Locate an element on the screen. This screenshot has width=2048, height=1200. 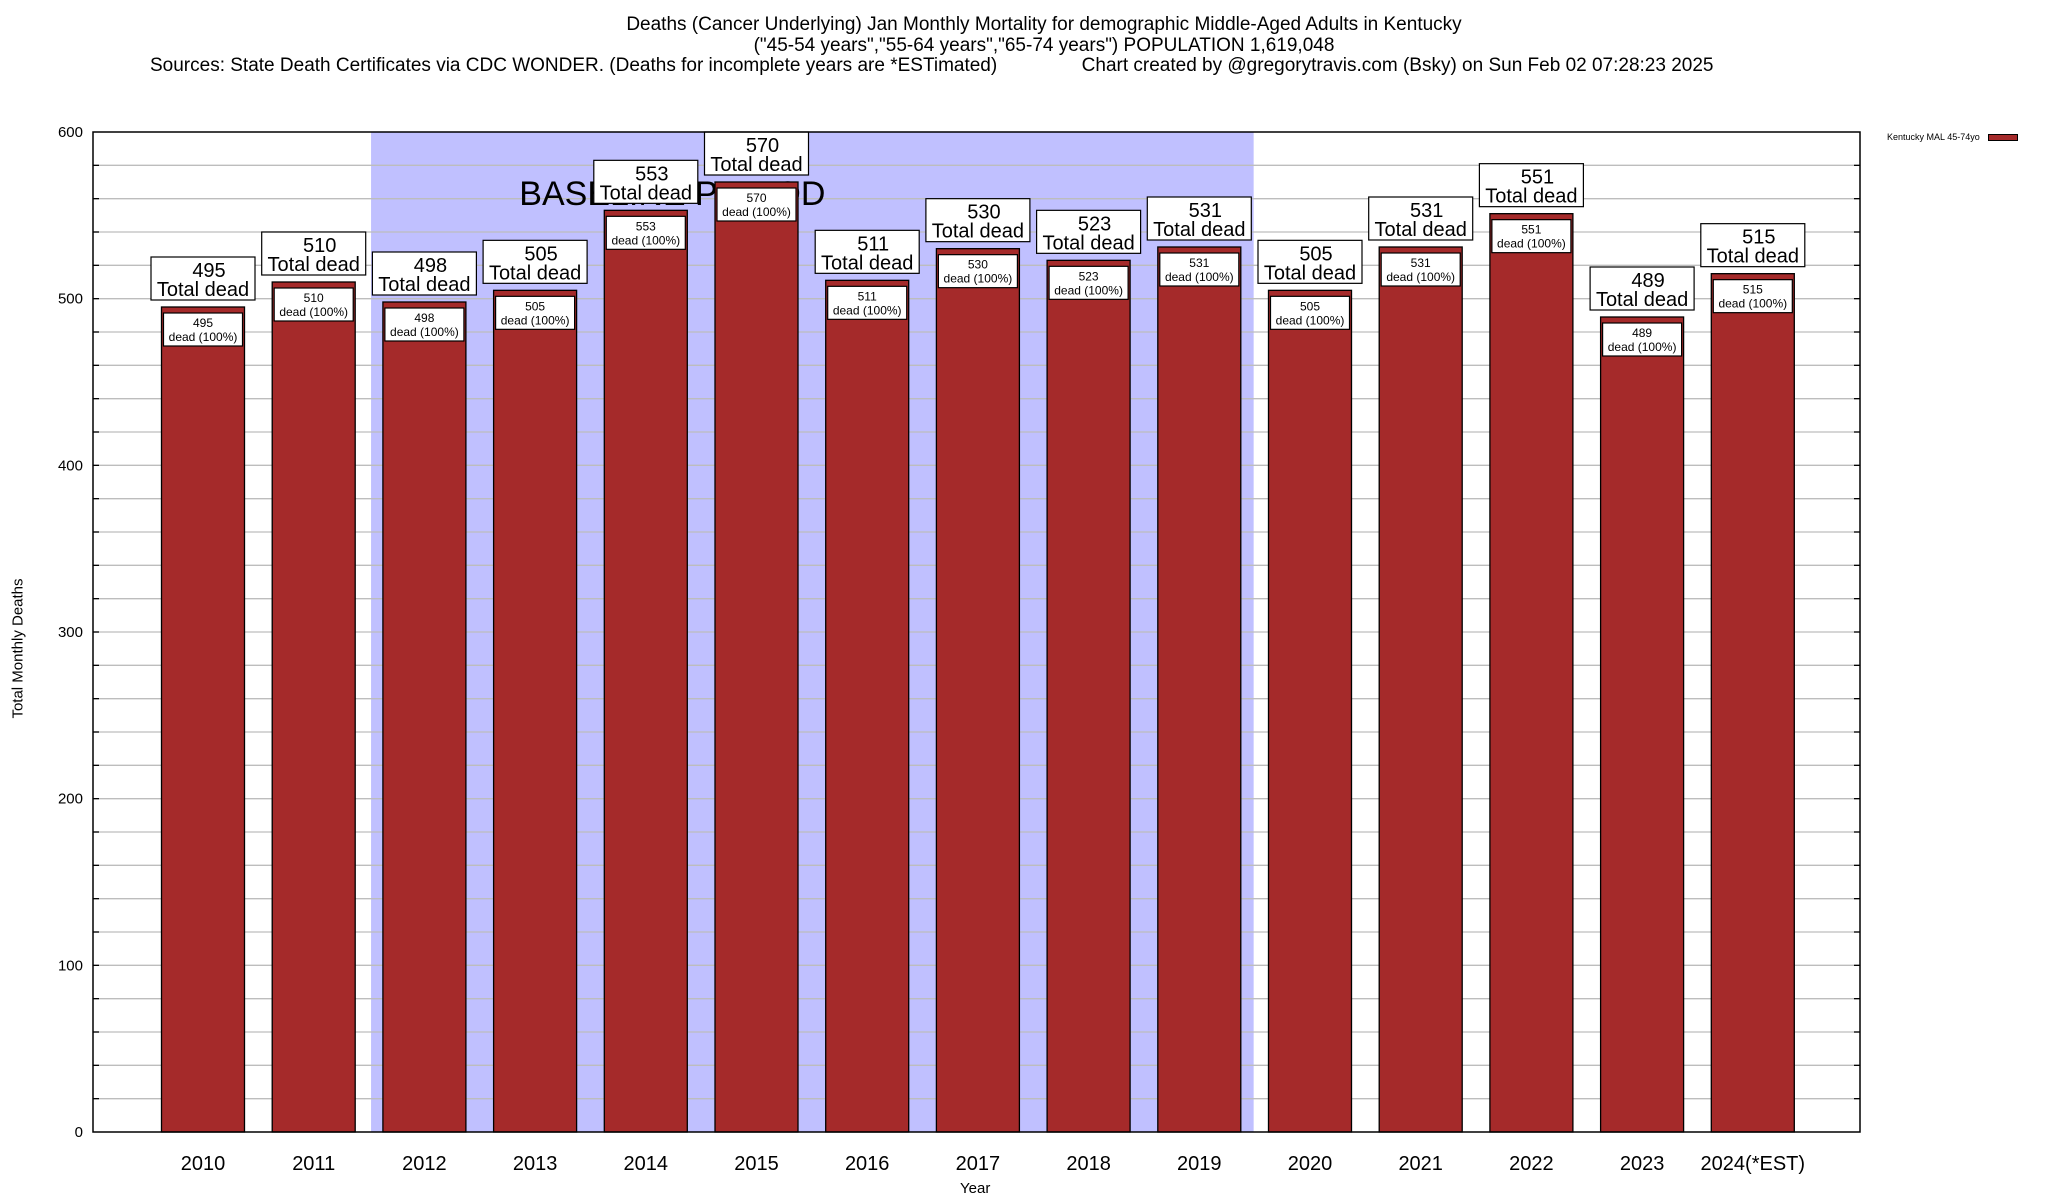
inner-label-value: 498 is located at coordinates (424, 318).